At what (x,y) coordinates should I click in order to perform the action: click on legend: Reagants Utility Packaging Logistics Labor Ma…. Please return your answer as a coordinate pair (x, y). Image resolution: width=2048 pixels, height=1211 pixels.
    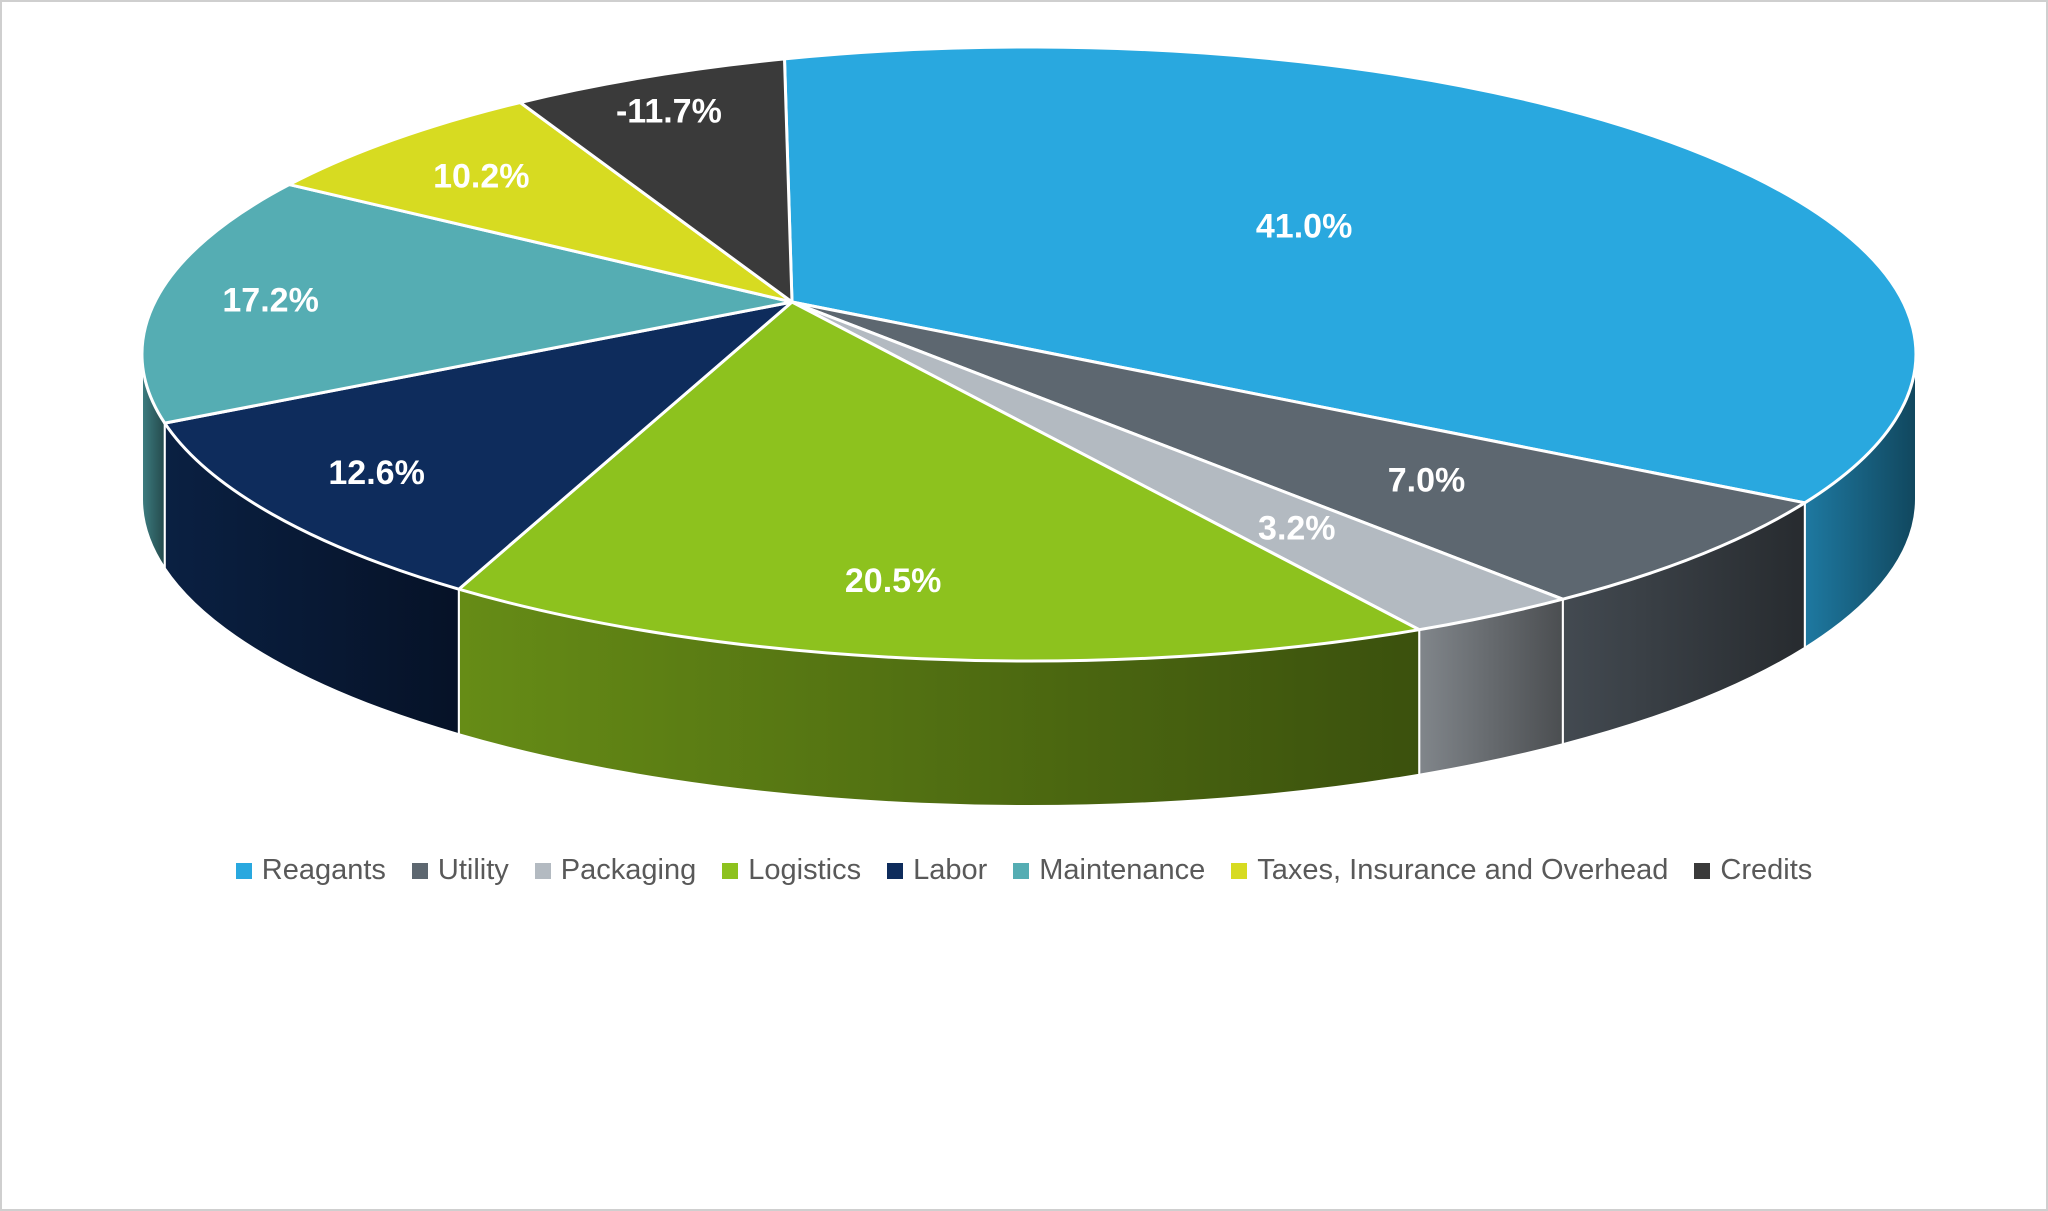
    Looking at the image, I should click on (1024, 870).